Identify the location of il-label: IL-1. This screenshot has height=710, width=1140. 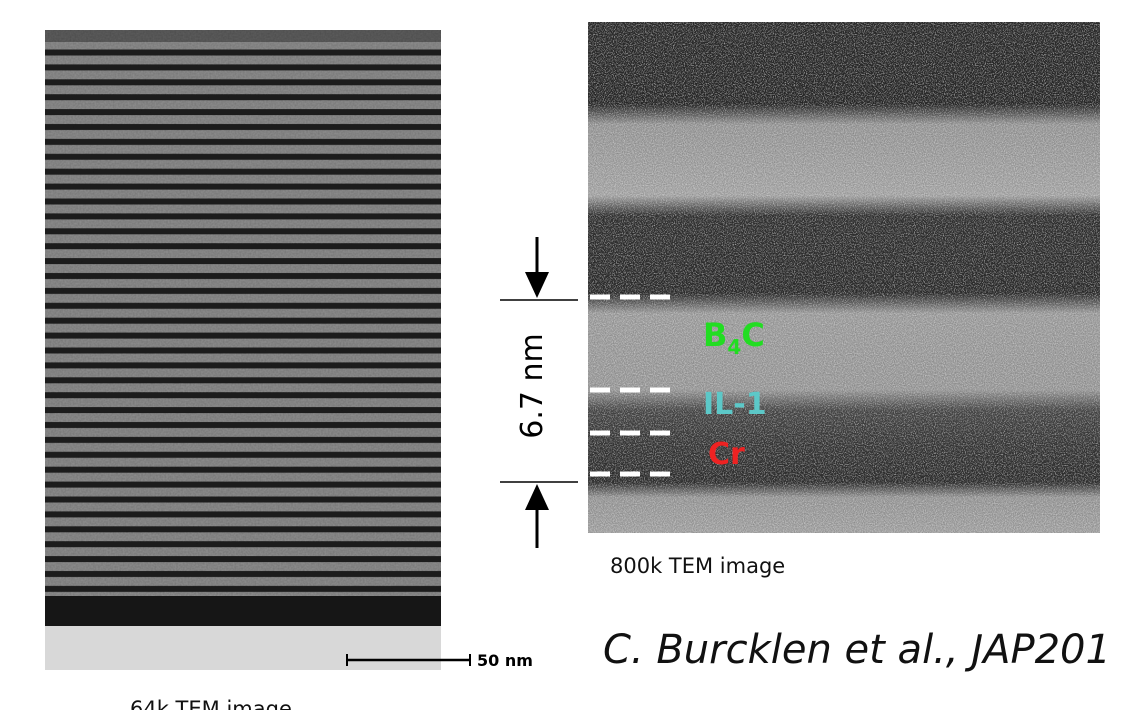
(735, 404).